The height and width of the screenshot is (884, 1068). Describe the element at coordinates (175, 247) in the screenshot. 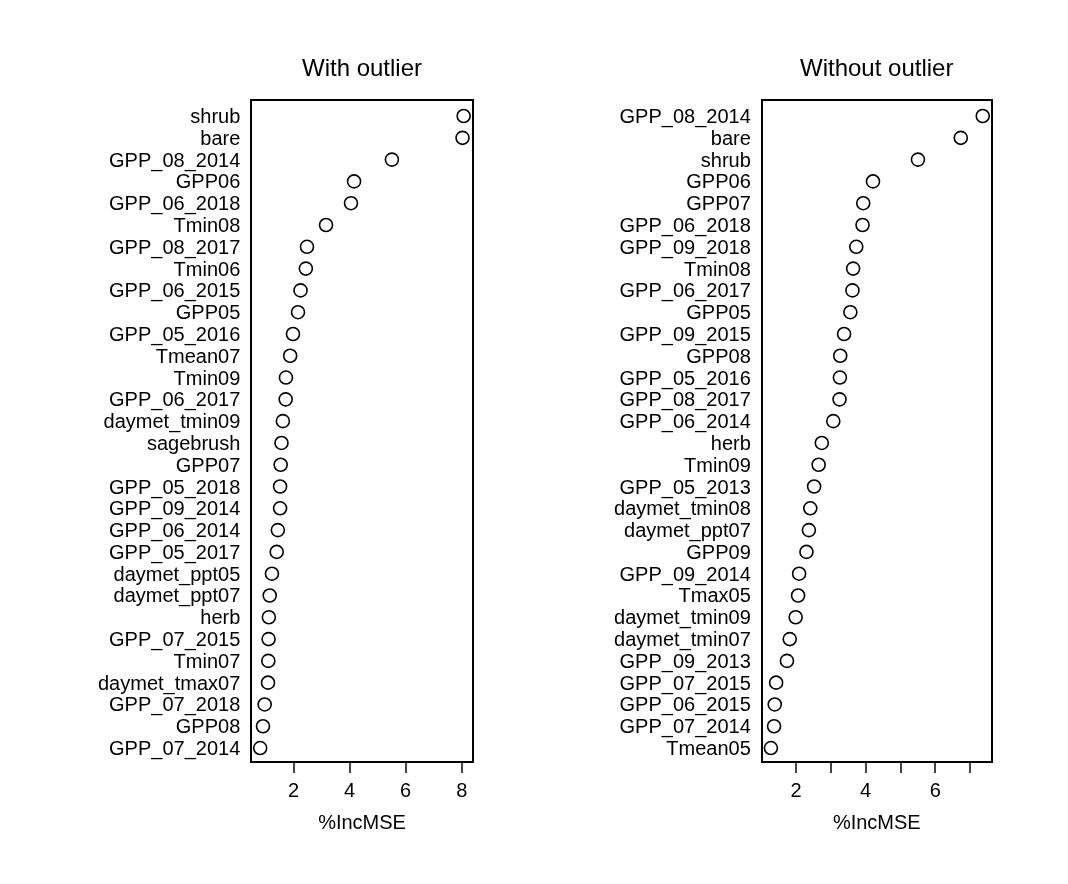

I see `y-tick-label: GPP_08_2017` at that location.